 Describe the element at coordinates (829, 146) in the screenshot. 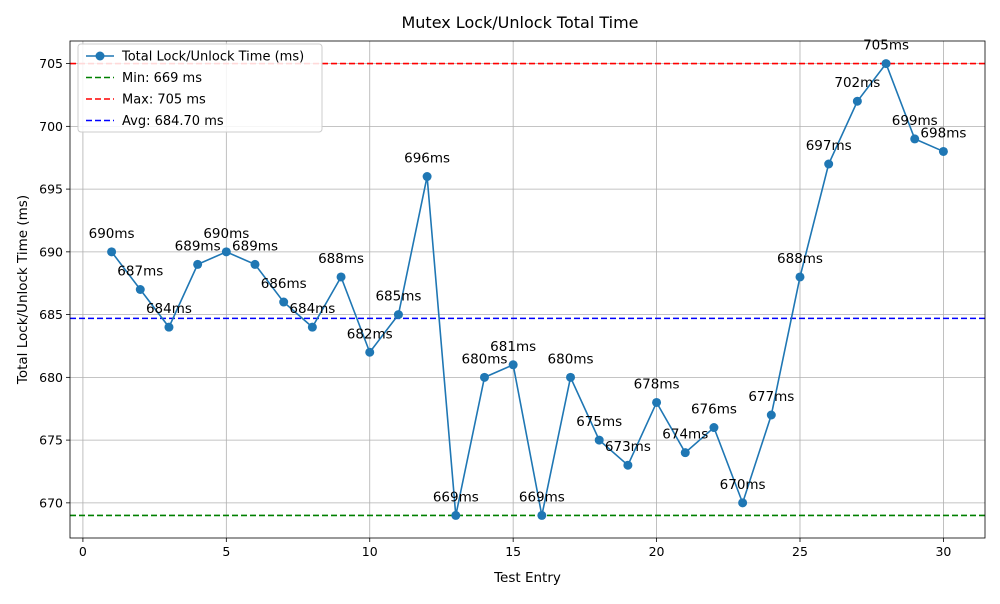

I see `data-label: 697ms` at that location.